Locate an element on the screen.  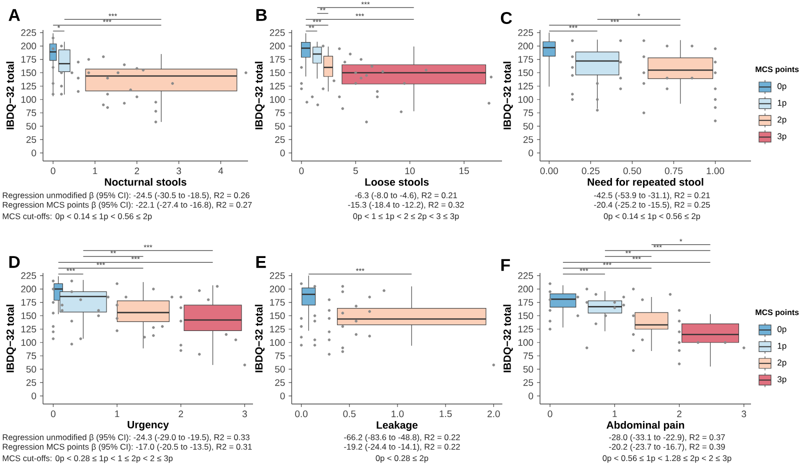
x-axis-title: Abdominal pain is located at coordinates (645, 426).